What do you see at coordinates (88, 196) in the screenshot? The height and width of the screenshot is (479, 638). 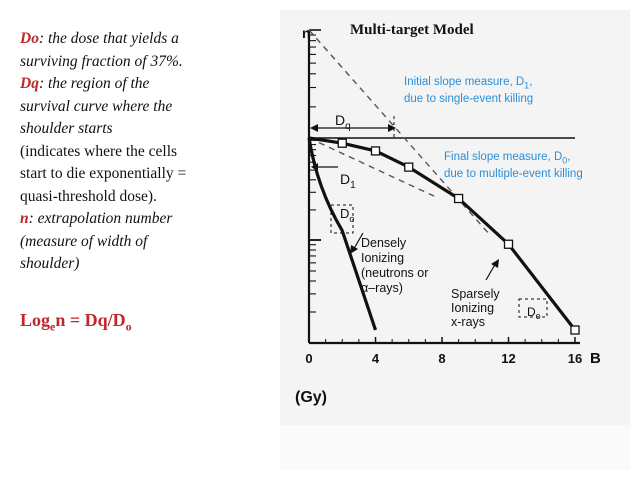 I see `def-dq-line-6: quasi-threshold dose).` at bounding box center [88, 196].